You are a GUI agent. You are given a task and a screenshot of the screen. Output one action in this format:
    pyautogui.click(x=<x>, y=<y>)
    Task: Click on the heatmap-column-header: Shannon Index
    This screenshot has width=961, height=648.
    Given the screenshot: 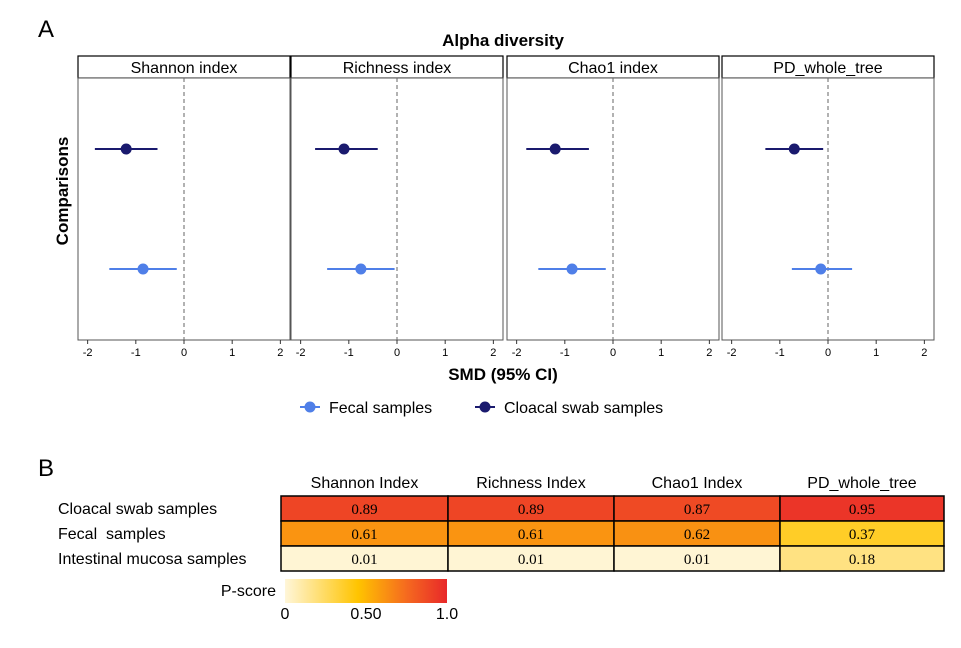 What is the action you would take?
    pyautogui.click(x=365, y=483)
    